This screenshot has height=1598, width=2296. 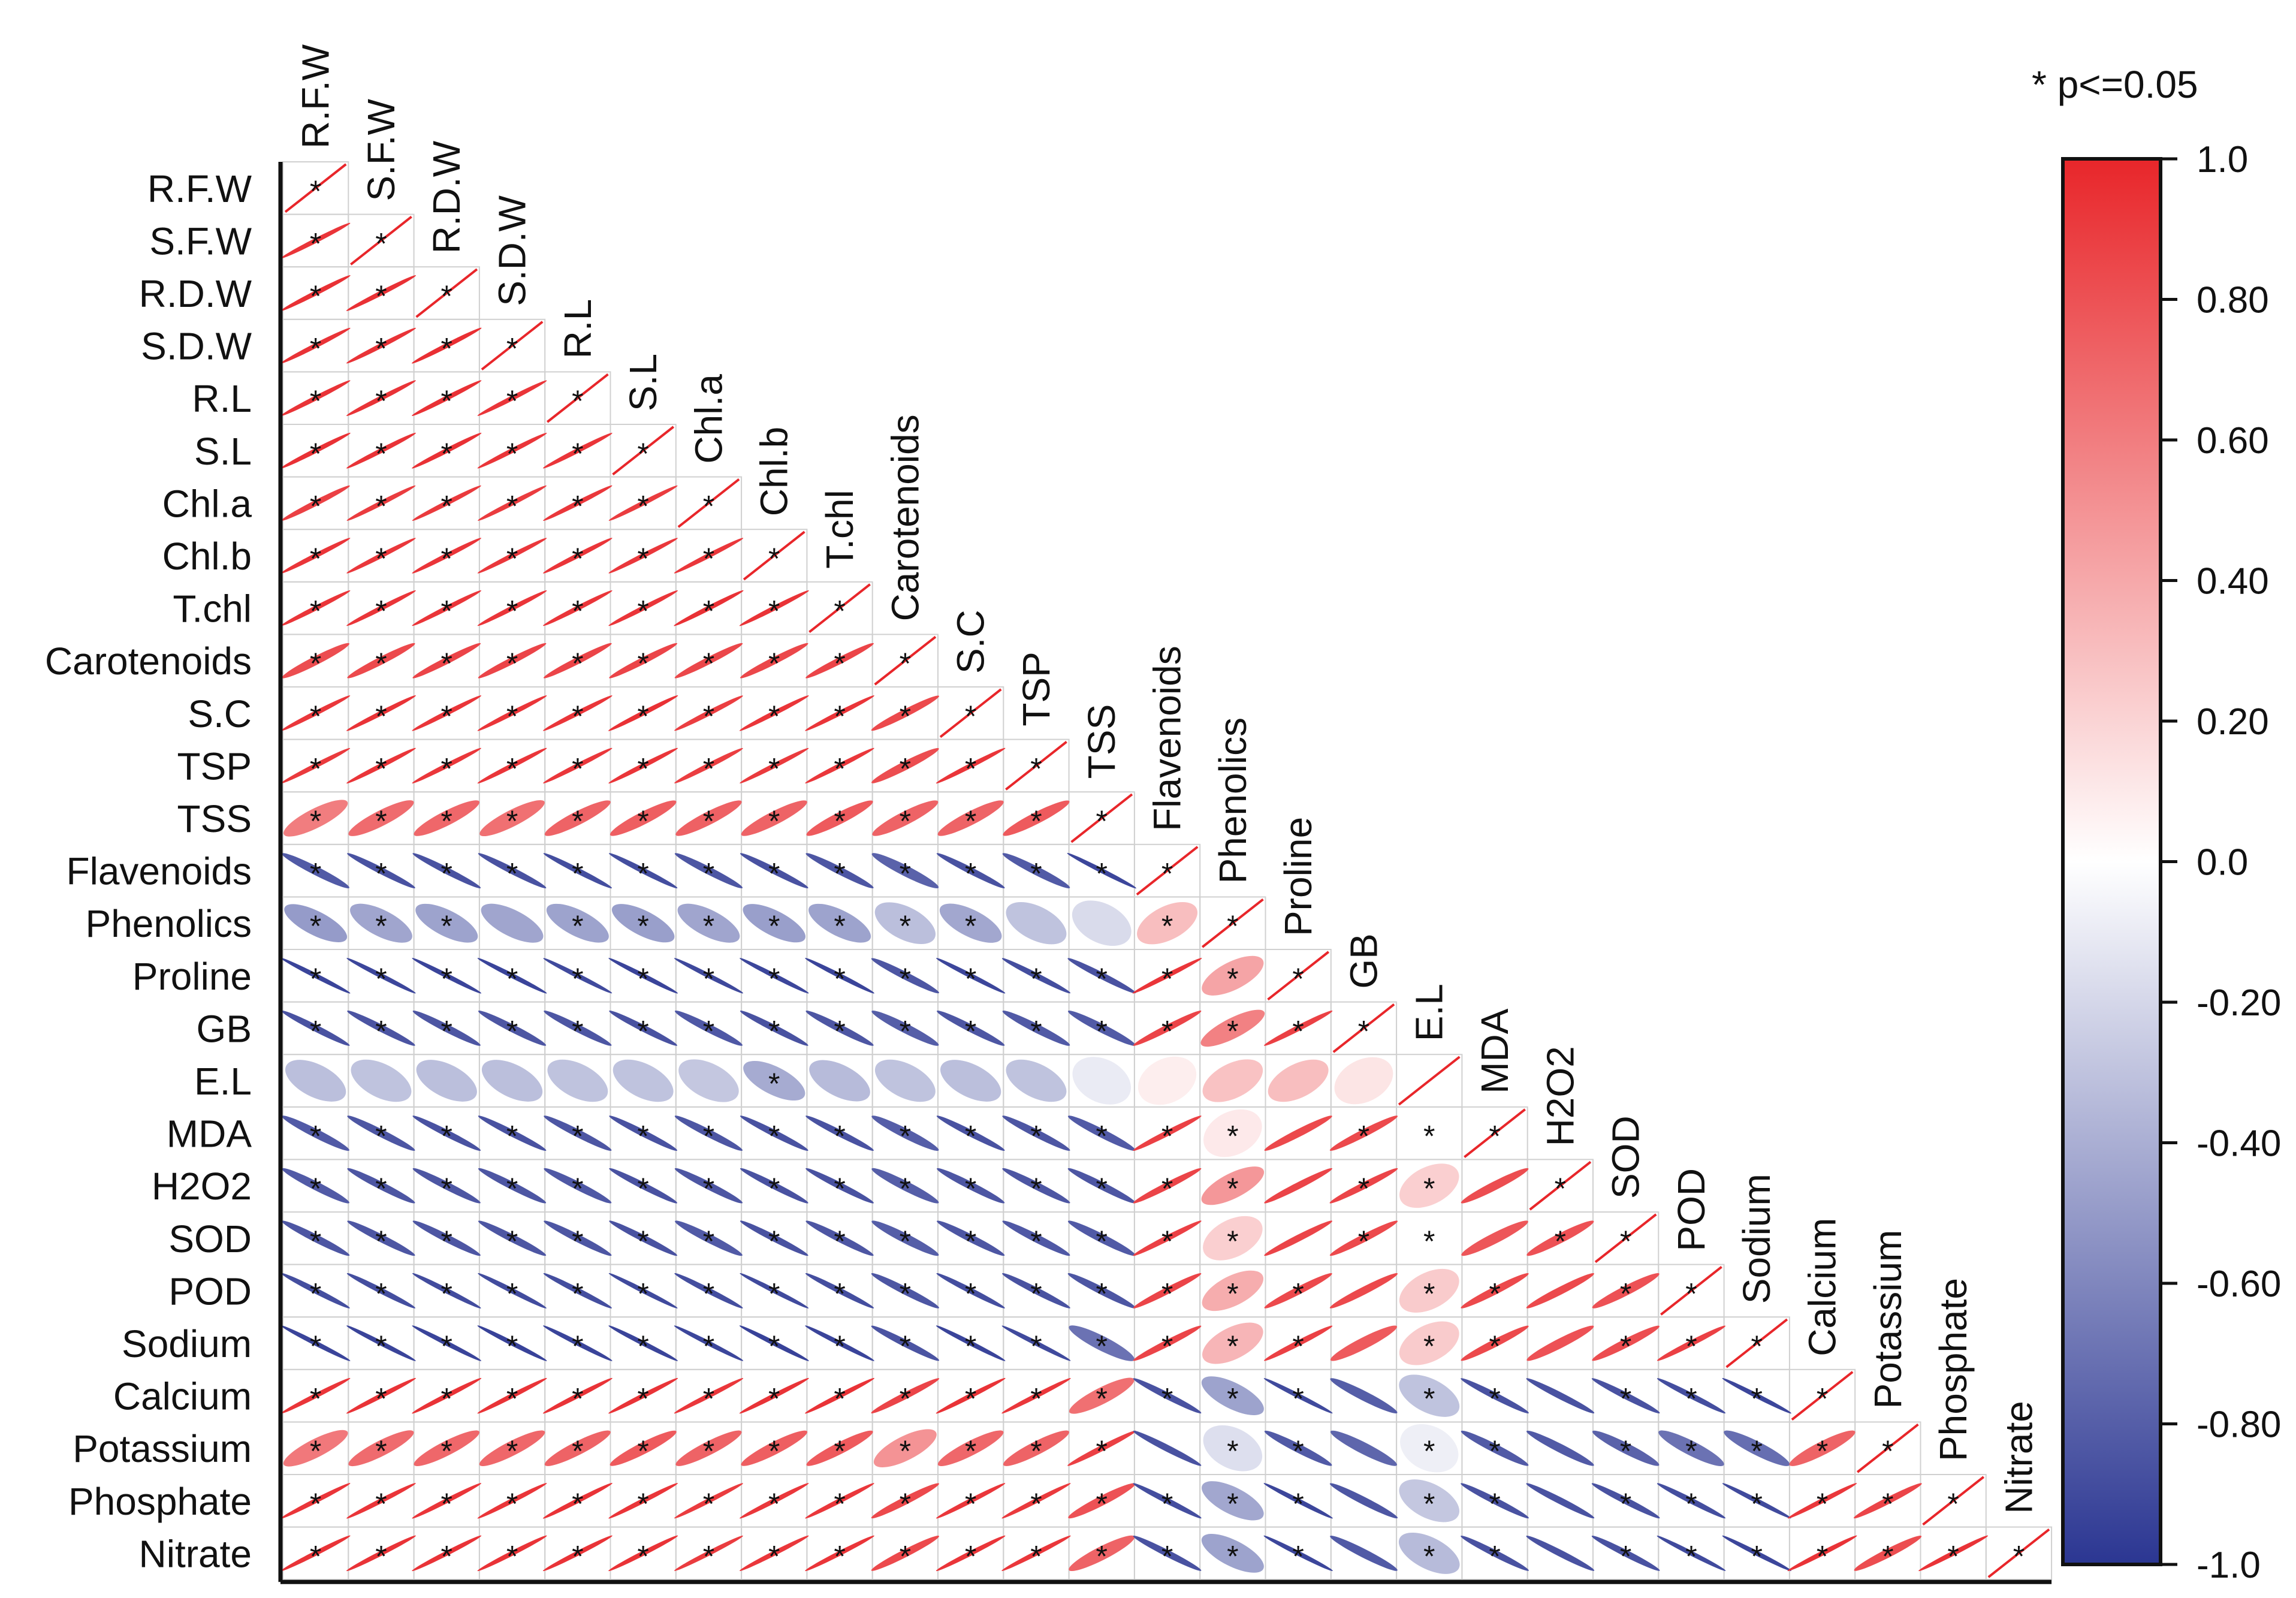 What do you see at coordinates (2239, 1284) in the screenshot?
I see `colorbar-tick-label: -0.60` at bounding box center [2239, 1284].